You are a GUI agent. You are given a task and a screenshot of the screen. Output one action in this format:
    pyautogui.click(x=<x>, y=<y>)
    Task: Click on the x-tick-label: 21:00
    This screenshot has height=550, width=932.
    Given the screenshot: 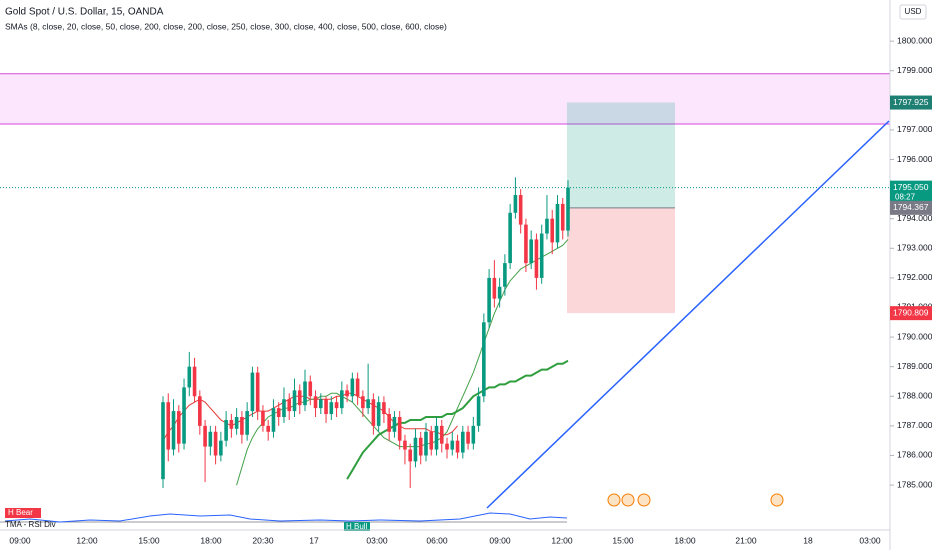 What is the action you would take?
    pyautogui.click(x=746, y=540)
    